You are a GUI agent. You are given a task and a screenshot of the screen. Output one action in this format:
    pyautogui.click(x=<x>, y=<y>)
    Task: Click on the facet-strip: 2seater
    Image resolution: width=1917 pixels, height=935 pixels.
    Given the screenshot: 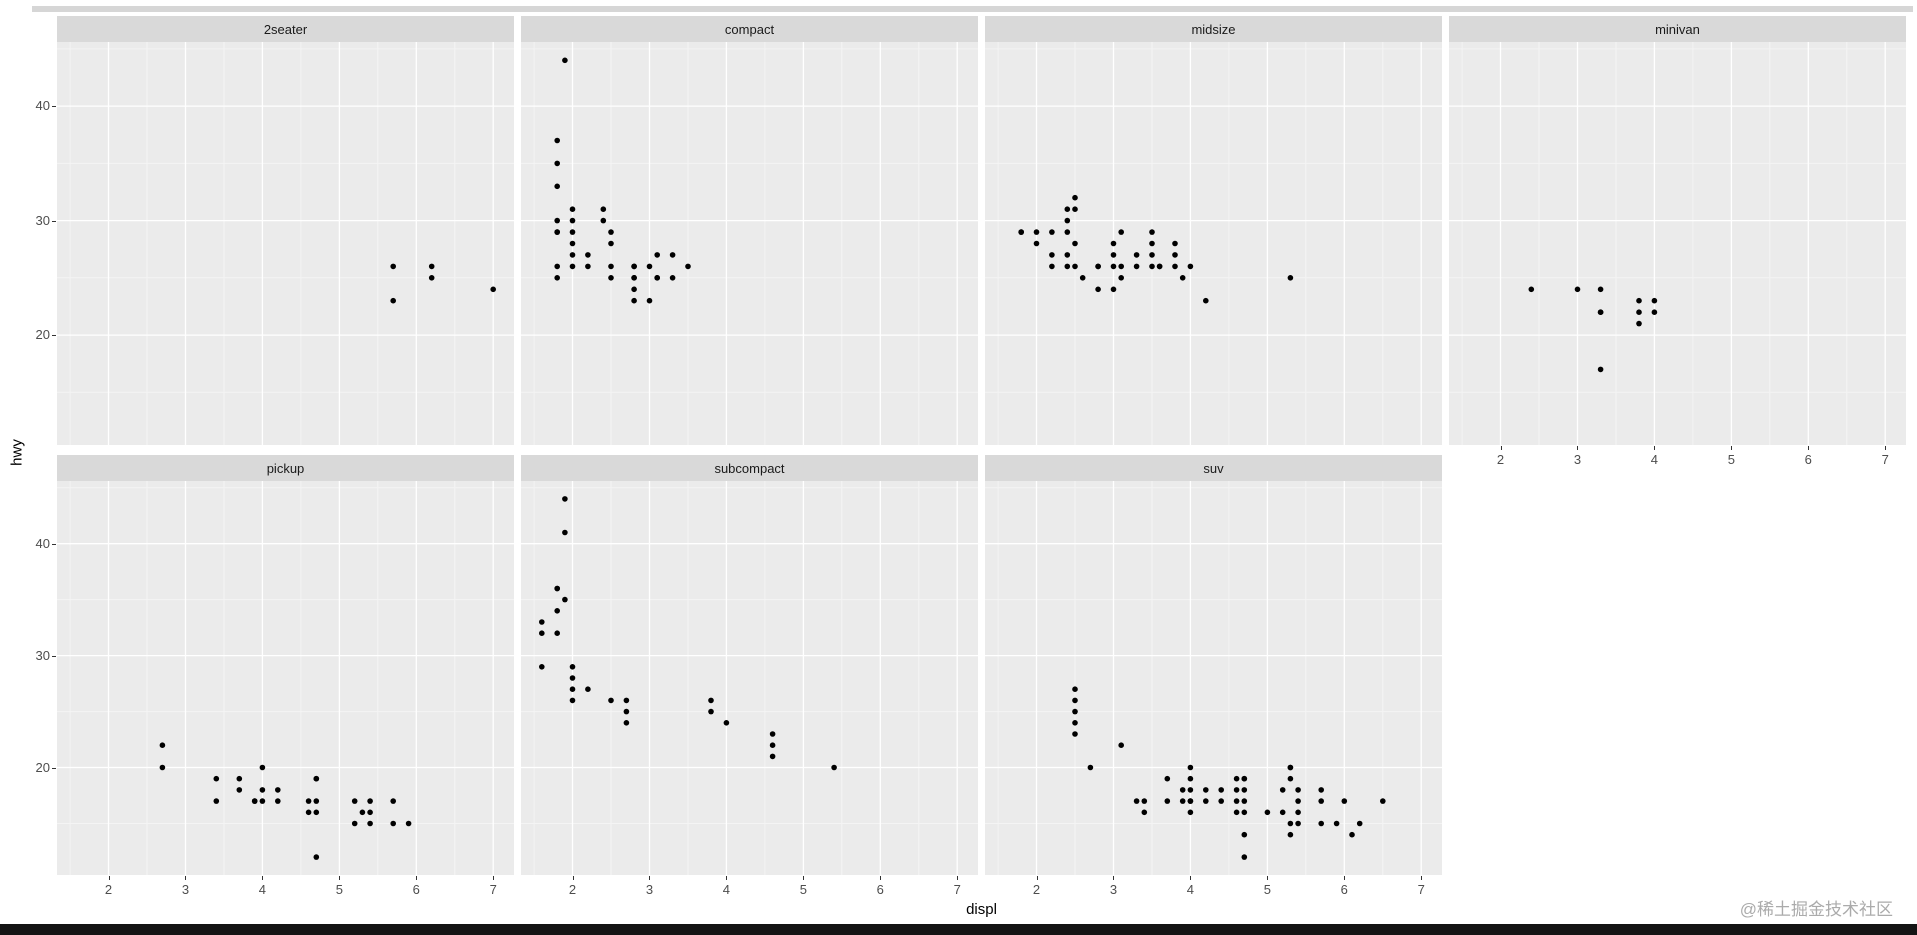 What is the action you would take?
    pyautogui.click(x=285, y=29)
    